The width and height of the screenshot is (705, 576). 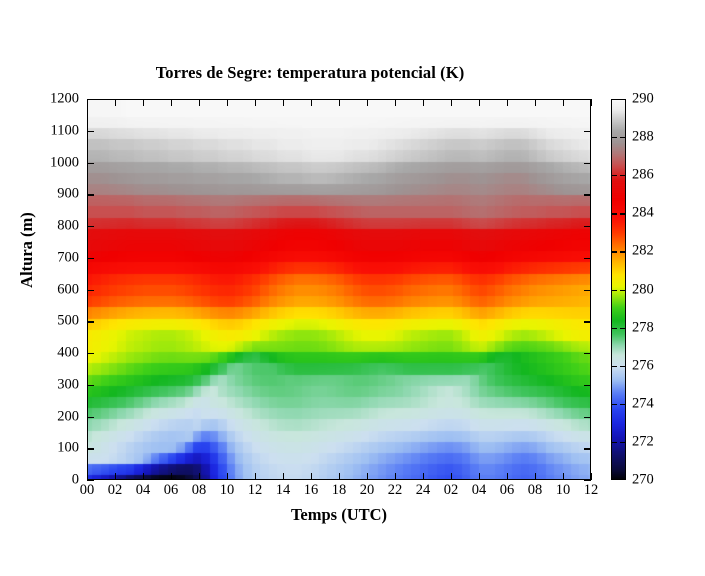 What do you see at coordinates (87, 490) in the screenshot?
I see `x-tick-label: 00` at bounding box center [87, 490].